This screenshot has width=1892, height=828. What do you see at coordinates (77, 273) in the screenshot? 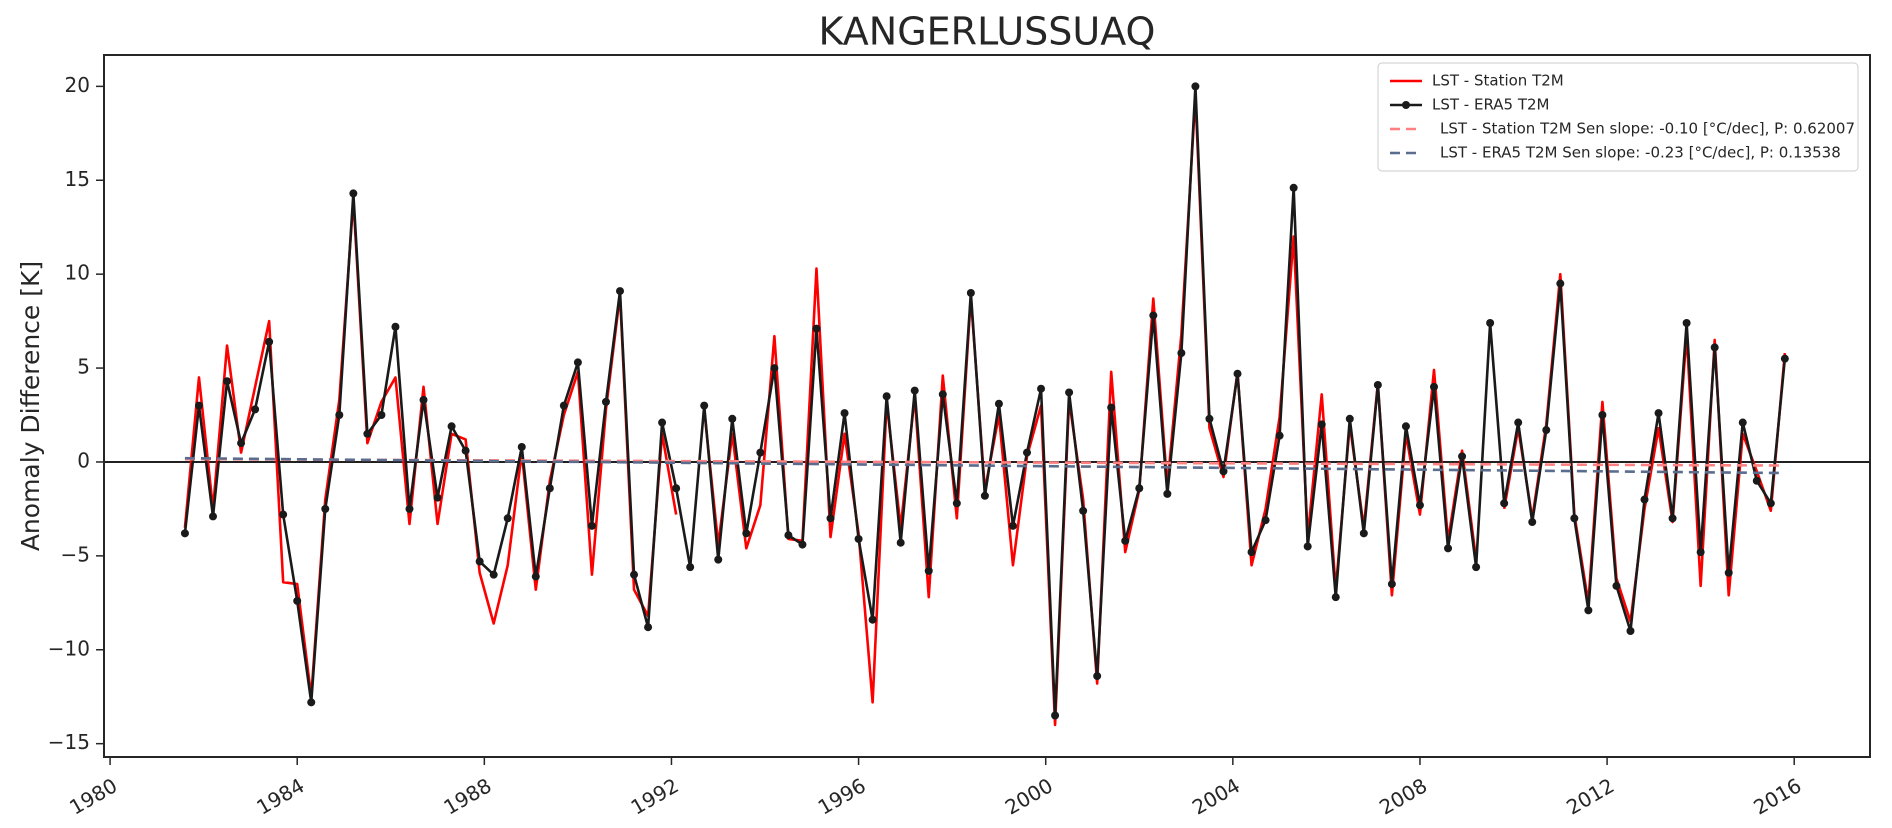
I see `y-tick-label: 10` at bounding box center [77, 273].